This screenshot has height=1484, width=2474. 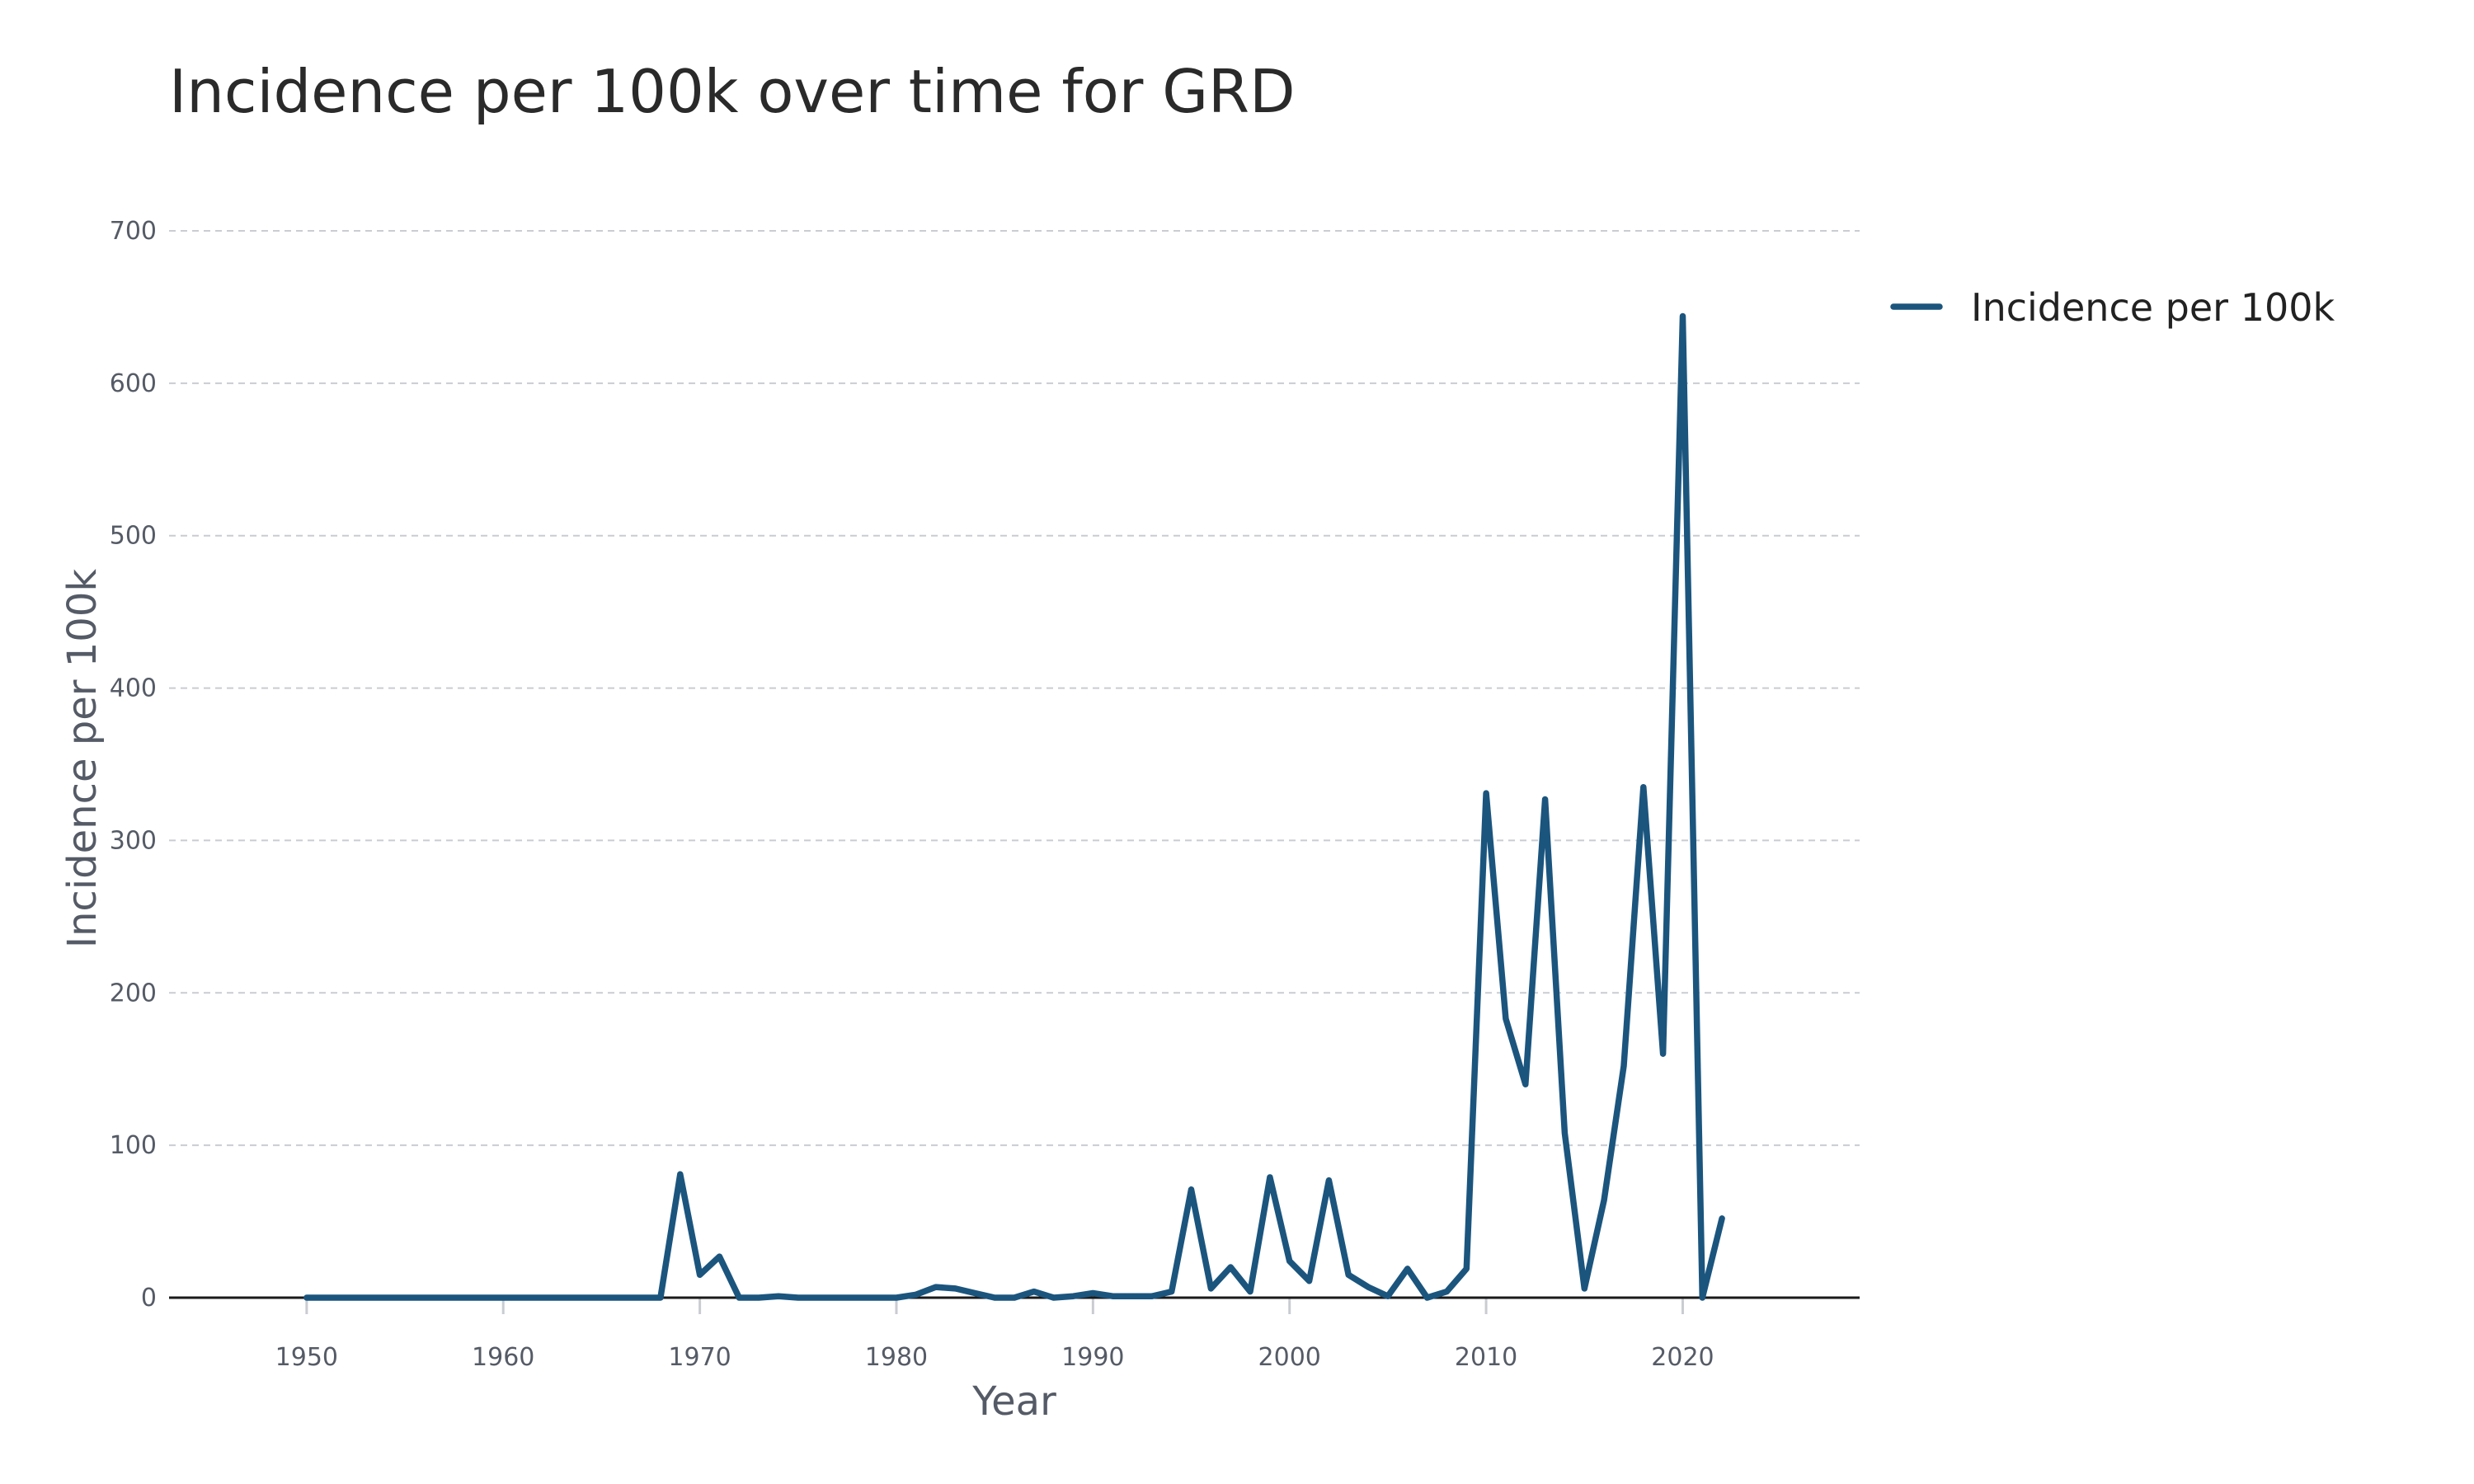 I want to click on x-tick-label: 2020, so click(x=1682, y=1357).